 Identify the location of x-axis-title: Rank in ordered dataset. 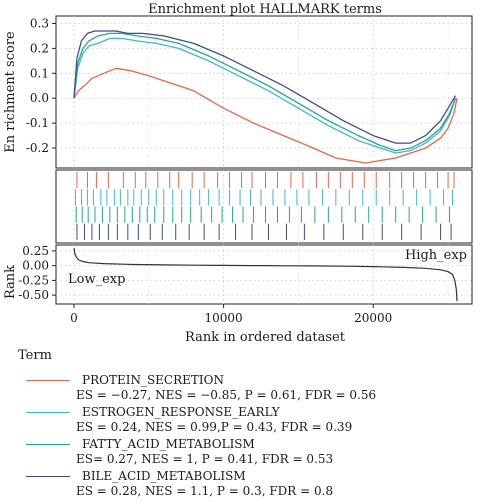
(265, 337).